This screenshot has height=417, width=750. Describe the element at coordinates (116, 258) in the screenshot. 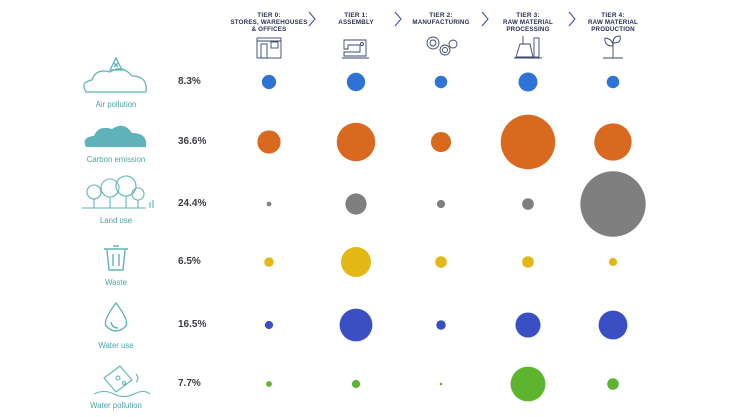

I see `trash-bin-icon` at that location.